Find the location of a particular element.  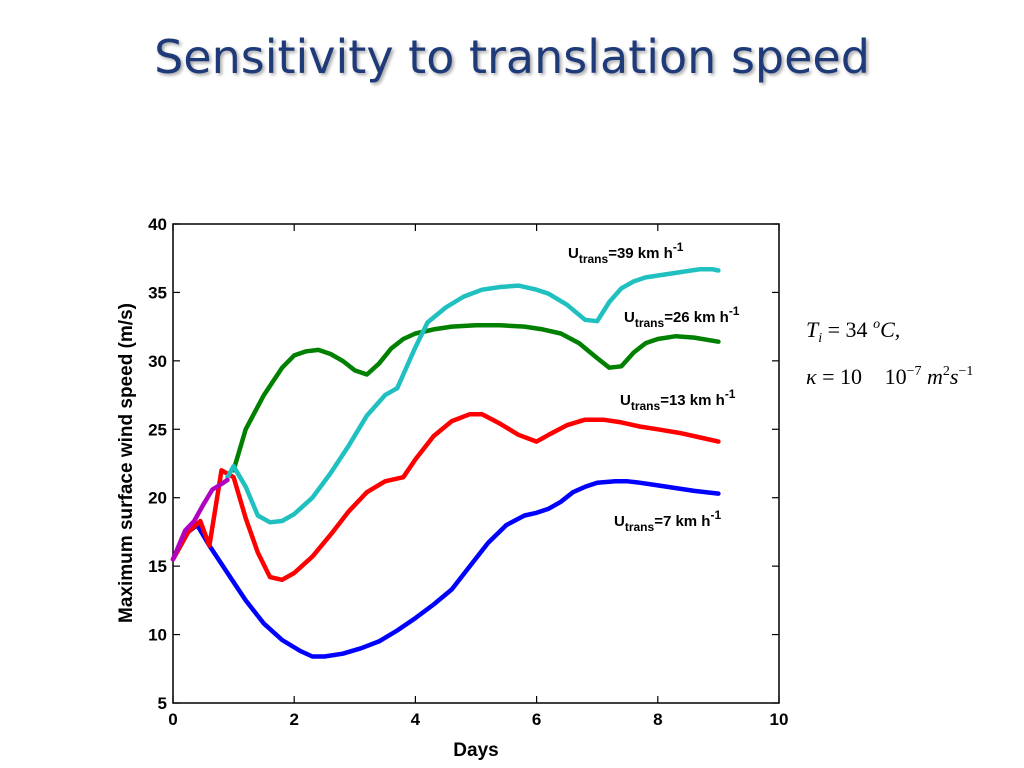

x-tick-label: 6 is located at coordinates (536, 719).